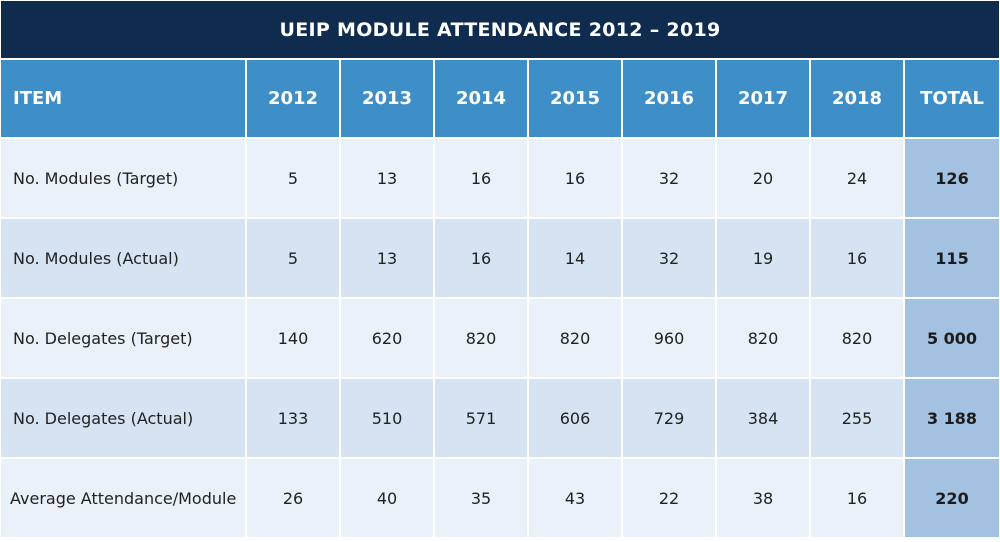  What do you see at coordinates (764, 259) in the screenshot?
I see `table-cell: 19` at bounding box center [764, 259].